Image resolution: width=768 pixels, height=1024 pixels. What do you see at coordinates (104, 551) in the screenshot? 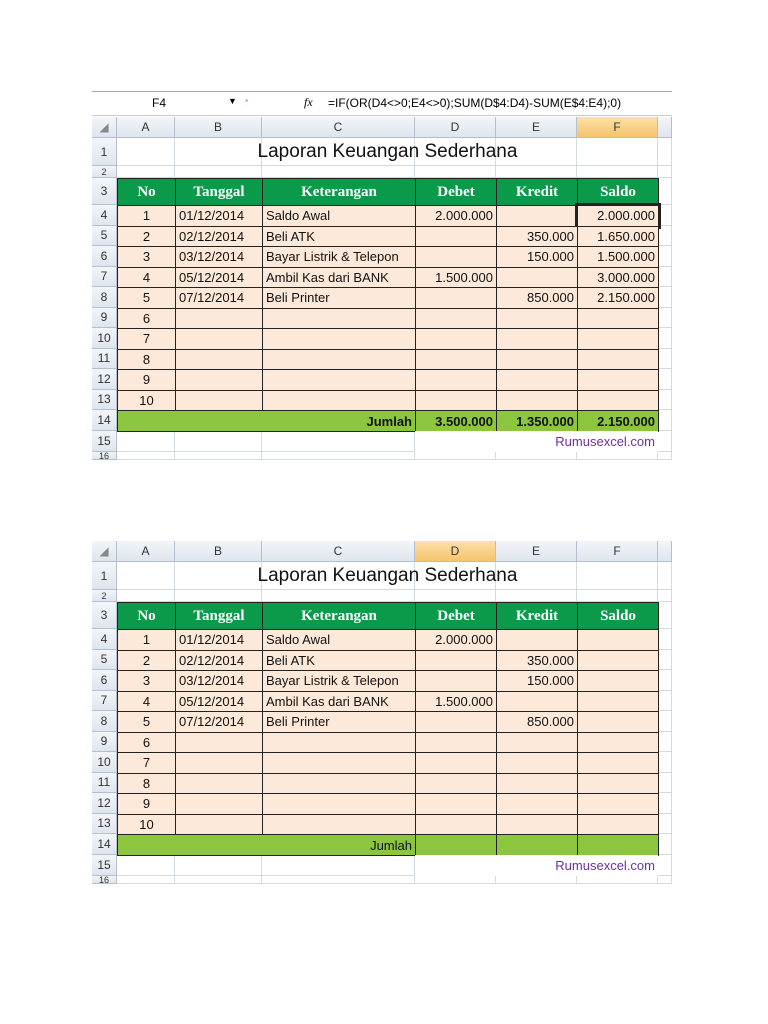
I see `select-all: ◢` at bounding box center [104, 551].